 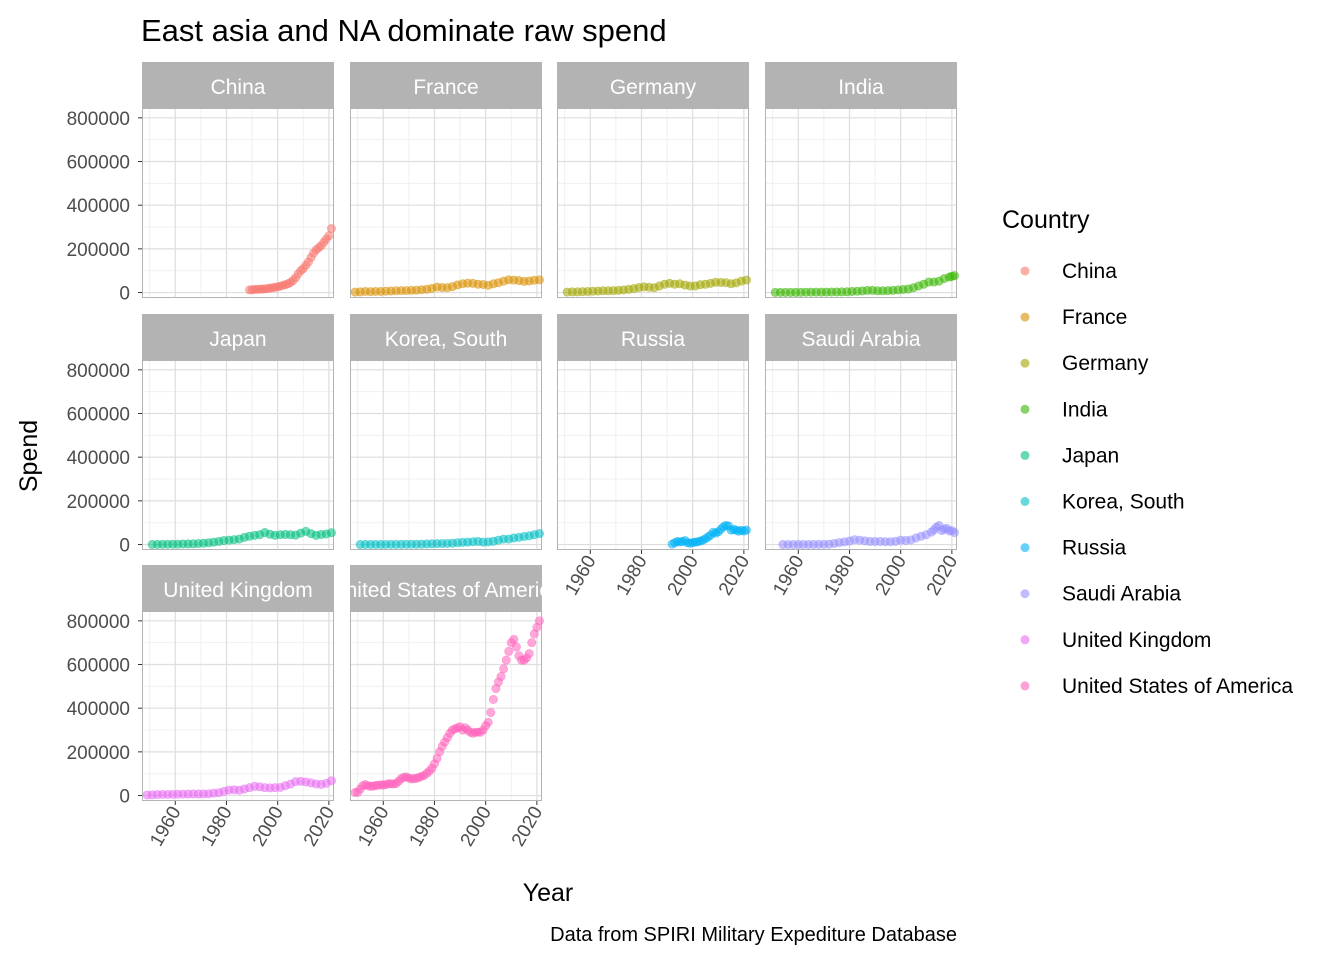 I want to click on legend-label: Germany, so click(x=1105, y=363).